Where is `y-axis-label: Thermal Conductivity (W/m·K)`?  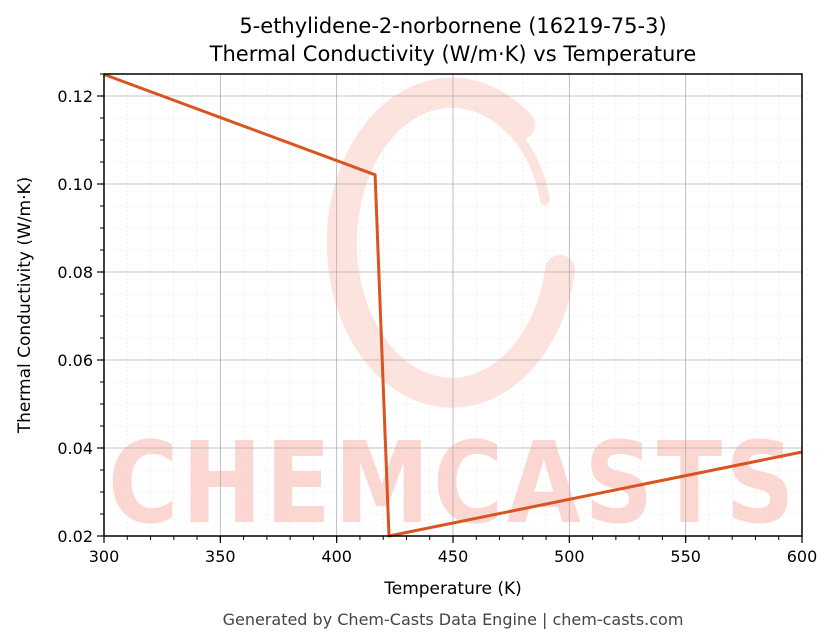 y-axis-label: Thermal Conductivity (W/m·K) is located at coordinates (25, 306).